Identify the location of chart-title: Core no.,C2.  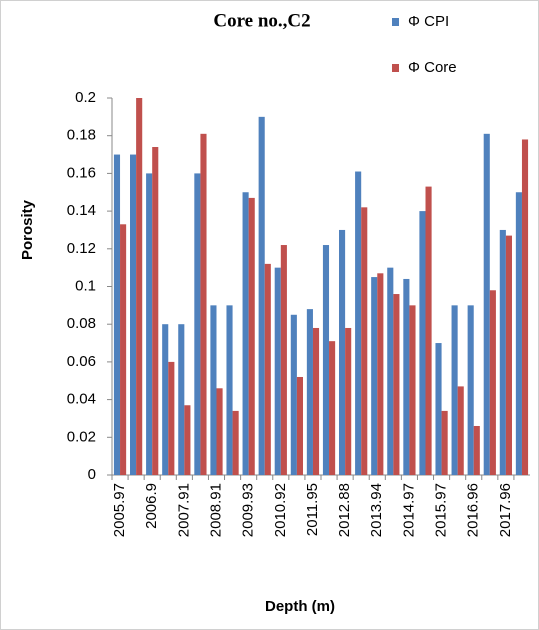
(261, 20).